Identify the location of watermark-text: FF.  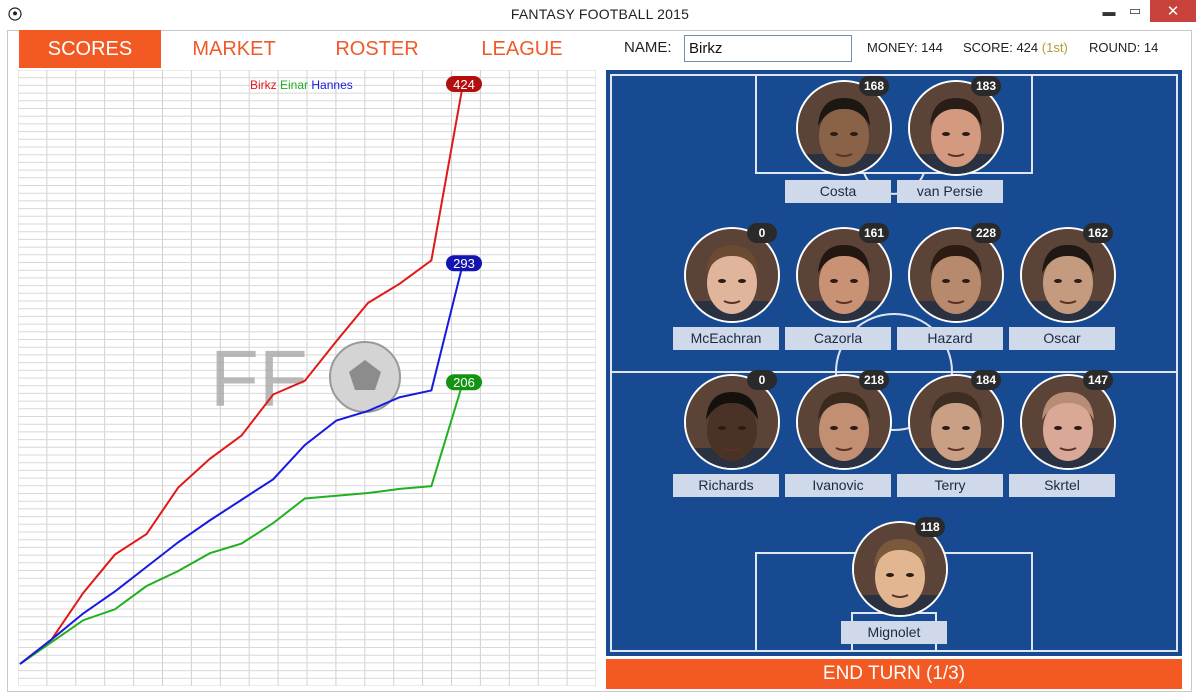
(259, 378).